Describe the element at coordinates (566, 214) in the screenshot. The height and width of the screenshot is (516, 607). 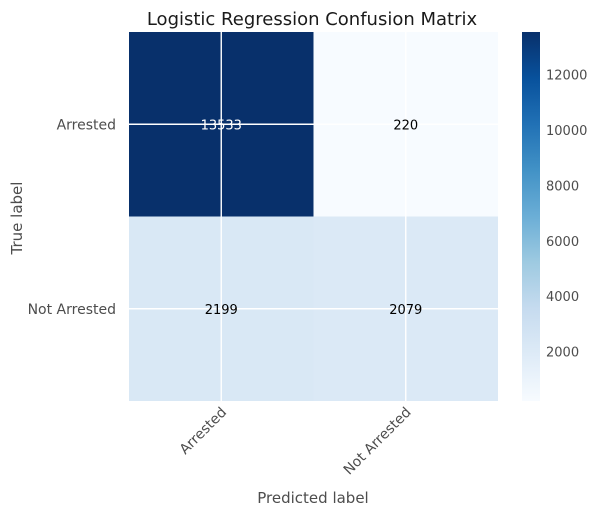
I see `colorbar-ticks: 2000 4000 6000 8000 10000 12000` at that location.